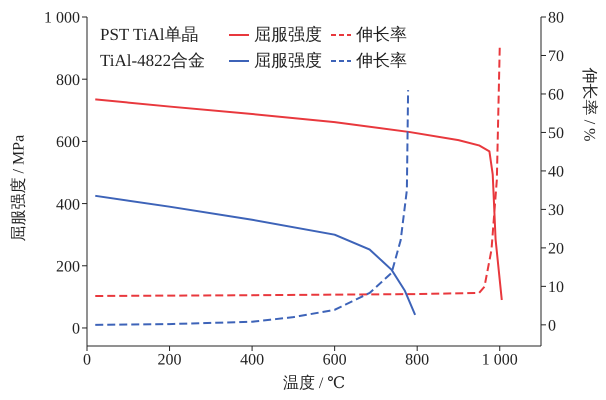  What do you see at coordinates (556, 287) in the screenshot?
I see `y2-tick-label: 10` at bounding box center [556, 287].